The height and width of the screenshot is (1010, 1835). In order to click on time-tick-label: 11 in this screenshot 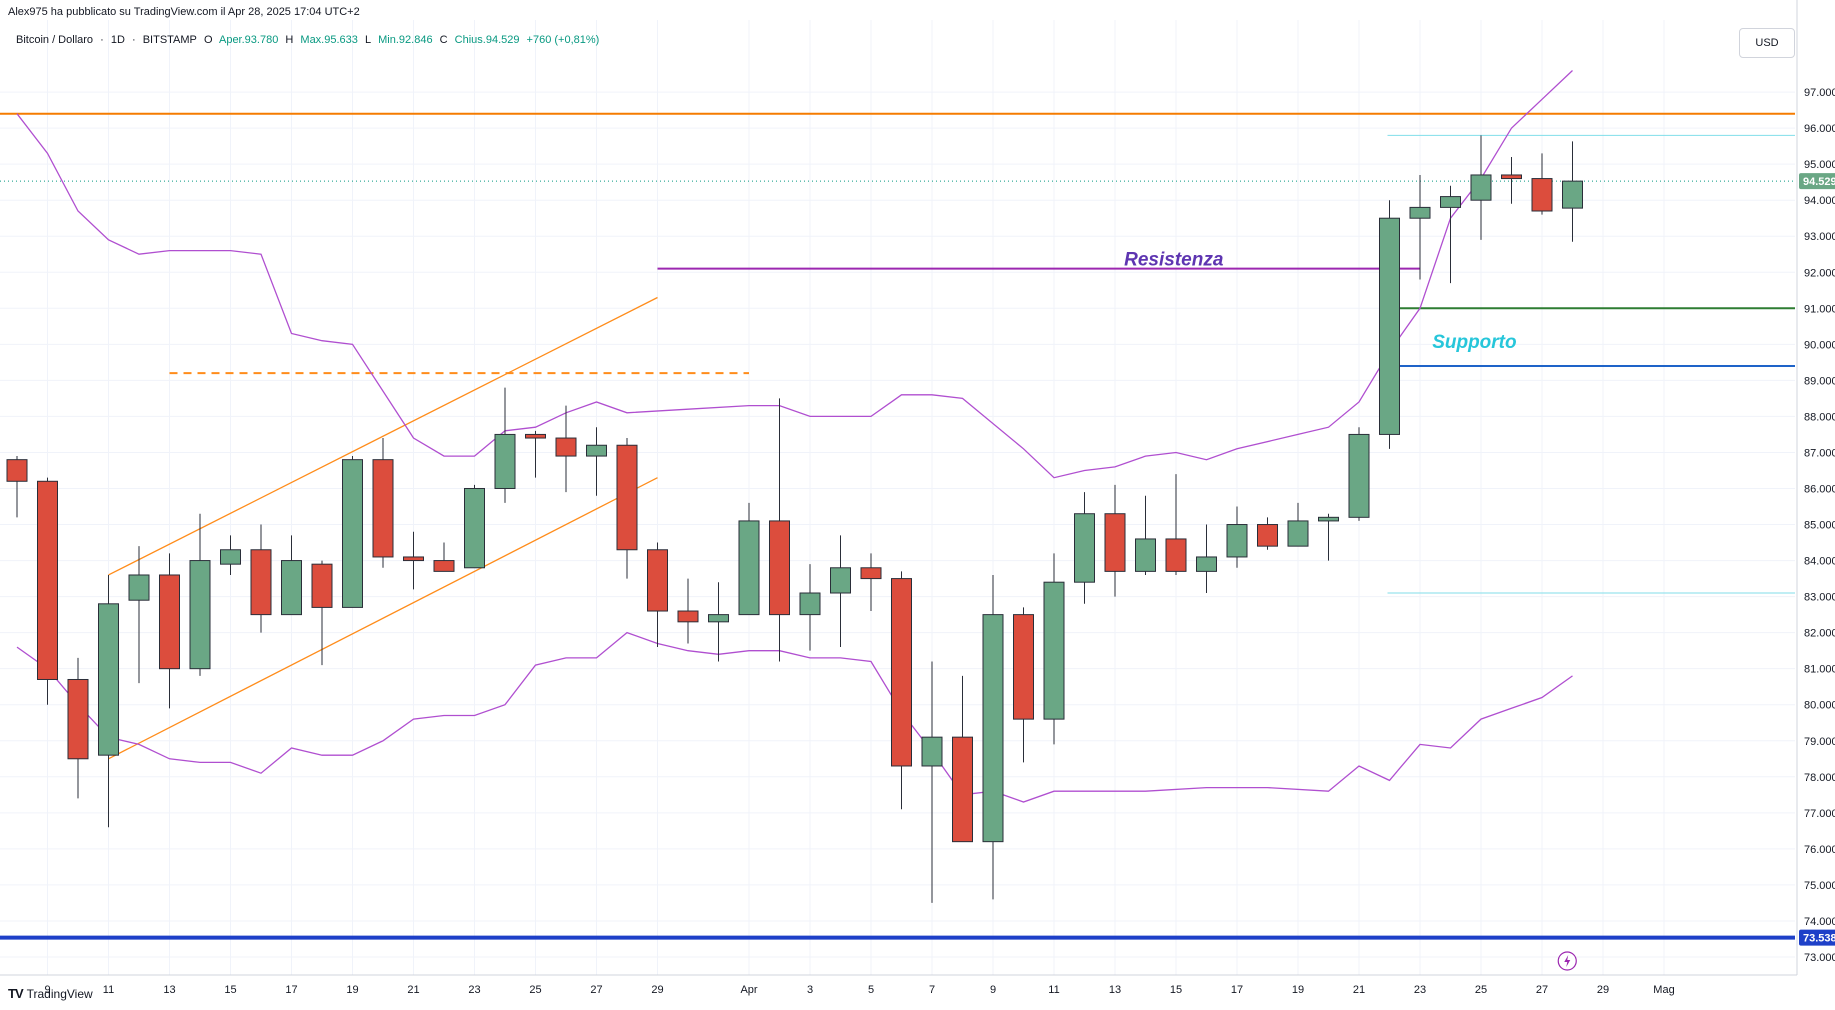, I will do `click(108, 990)`.